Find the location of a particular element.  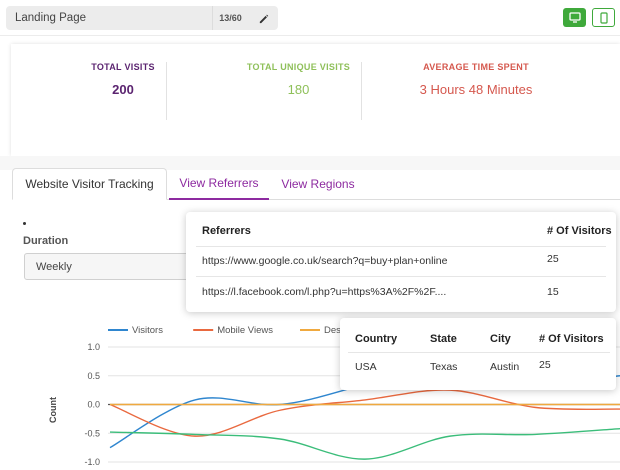

region-visitors: 25 is located at coordinates (545, 365).